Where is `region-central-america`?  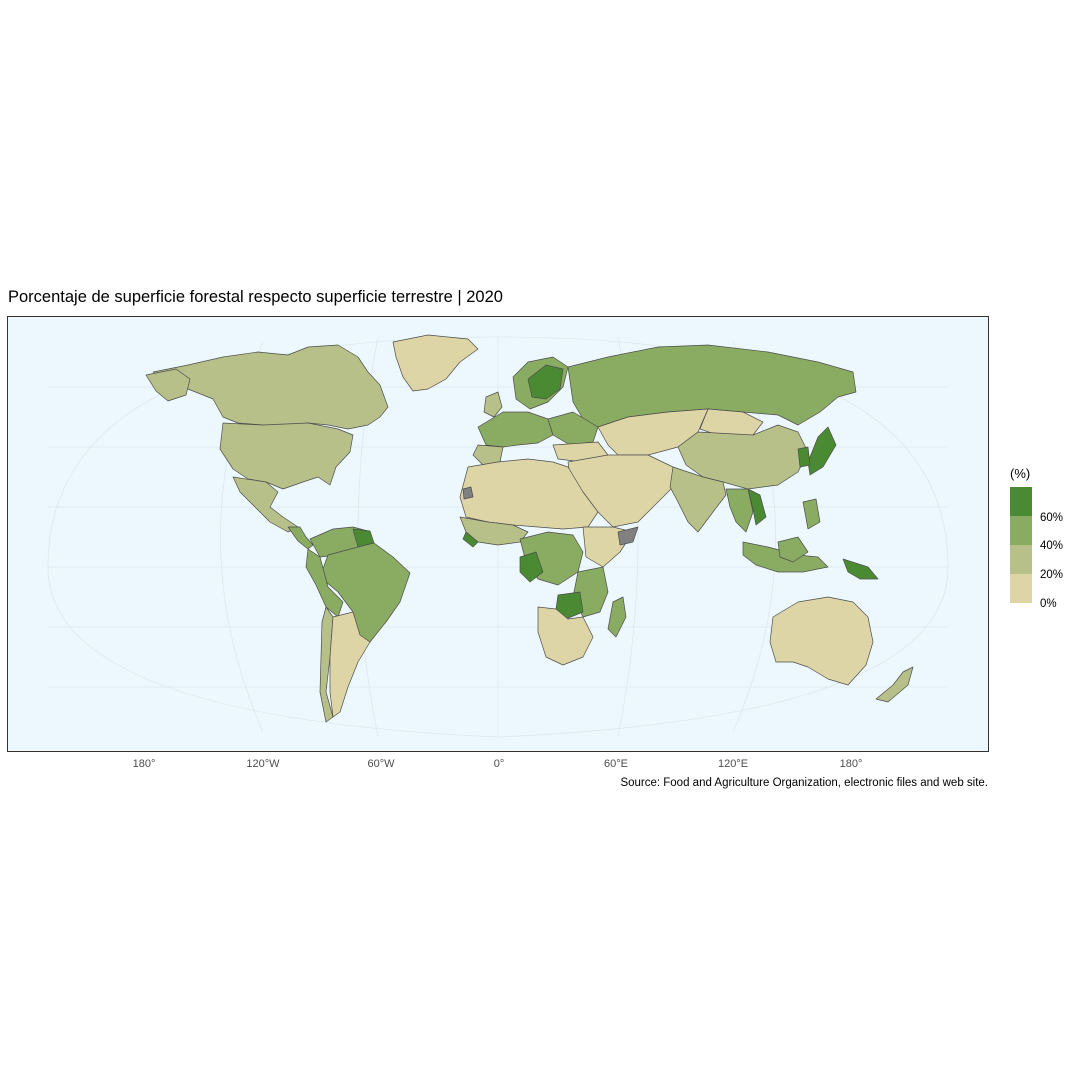
region-central-america is located at coordinates (300, 538).